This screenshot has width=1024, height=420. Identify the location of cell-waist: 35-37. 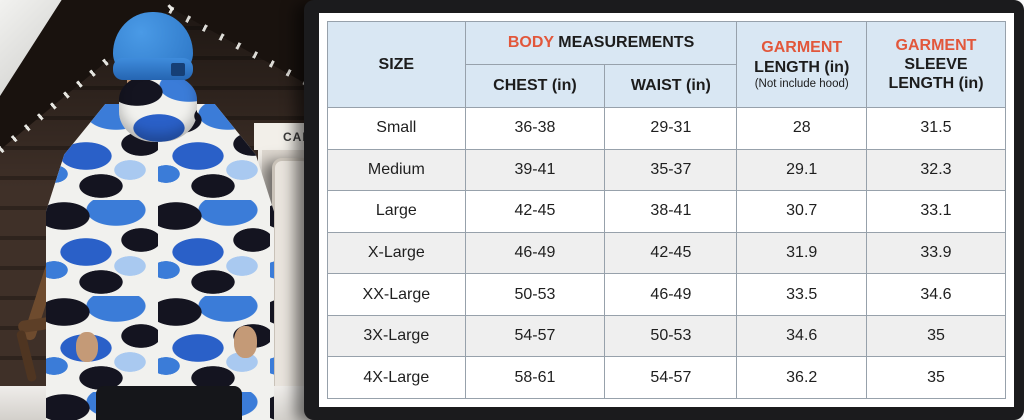
(671, 170).